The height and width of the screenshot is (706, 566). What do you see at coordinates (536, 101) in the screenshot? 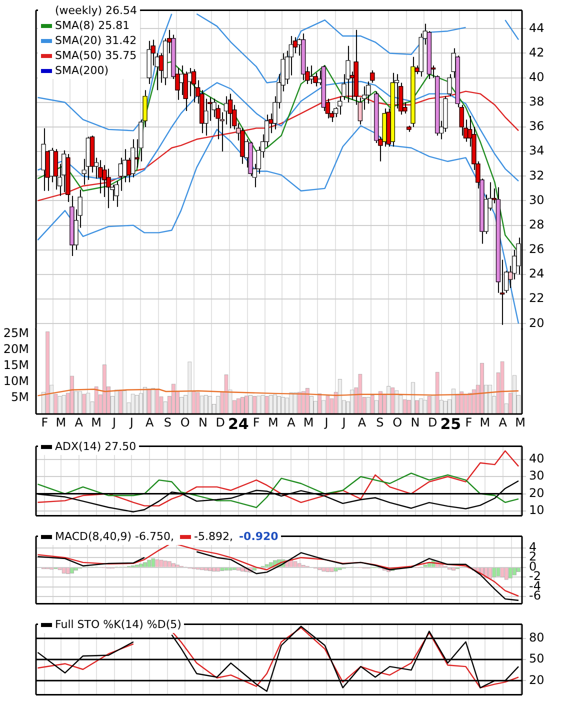
I see `y-tick-label: 38` at bounding box center [536, 101].